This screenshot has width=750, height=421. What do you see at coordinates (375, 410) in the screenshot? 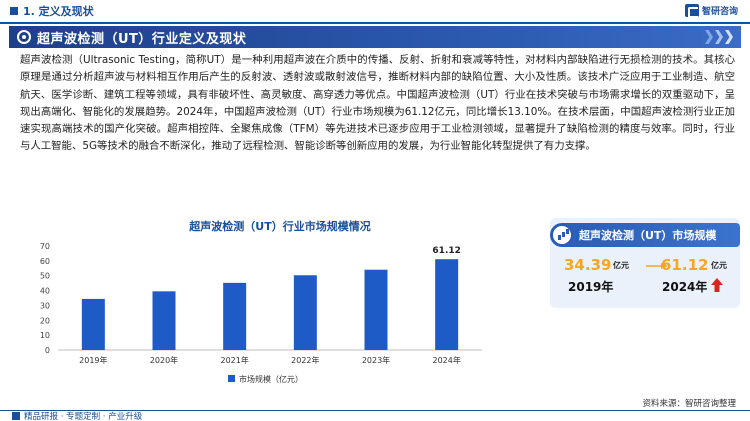
I see `footer-divider` at bounding box center [375, 410].